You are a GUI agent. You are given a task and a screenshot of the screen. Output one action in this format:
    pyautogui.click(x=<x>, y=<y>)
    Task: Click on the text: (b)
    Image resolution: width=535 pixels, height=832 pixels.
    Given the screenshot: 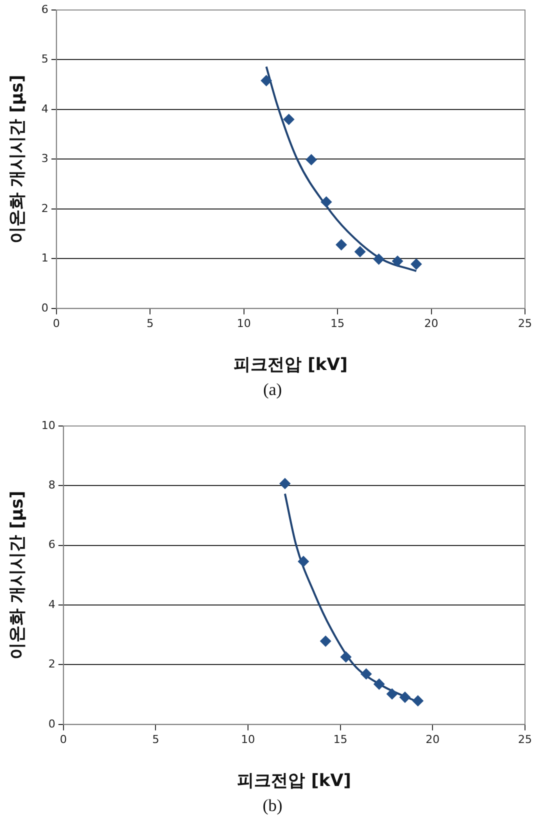 What is the action you would take?
    pyautogui.click(x=273, y=806)
    